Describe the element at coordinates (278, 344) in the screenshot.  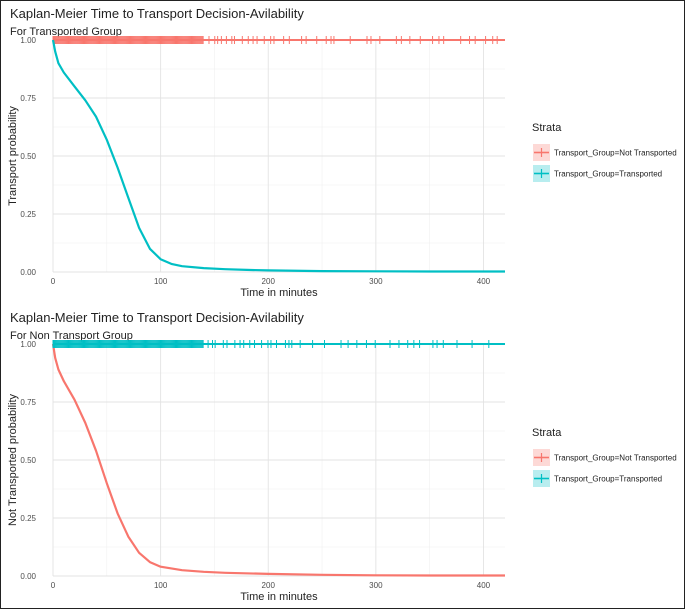
I see `series-transported` at that location.